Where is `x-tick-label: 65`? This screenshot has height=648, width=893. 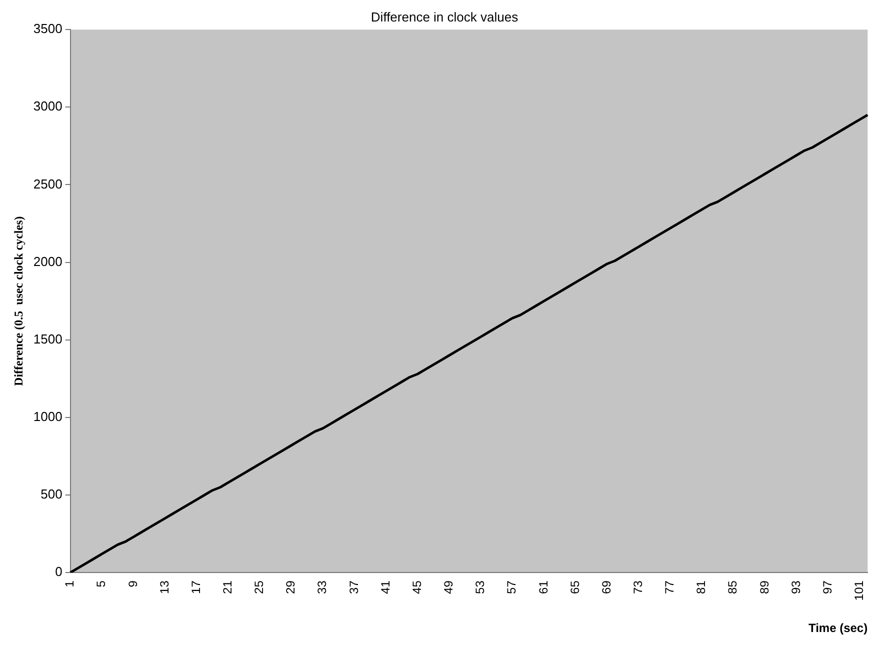
x-tick-label: 65 is located at coordinates (575, 587).